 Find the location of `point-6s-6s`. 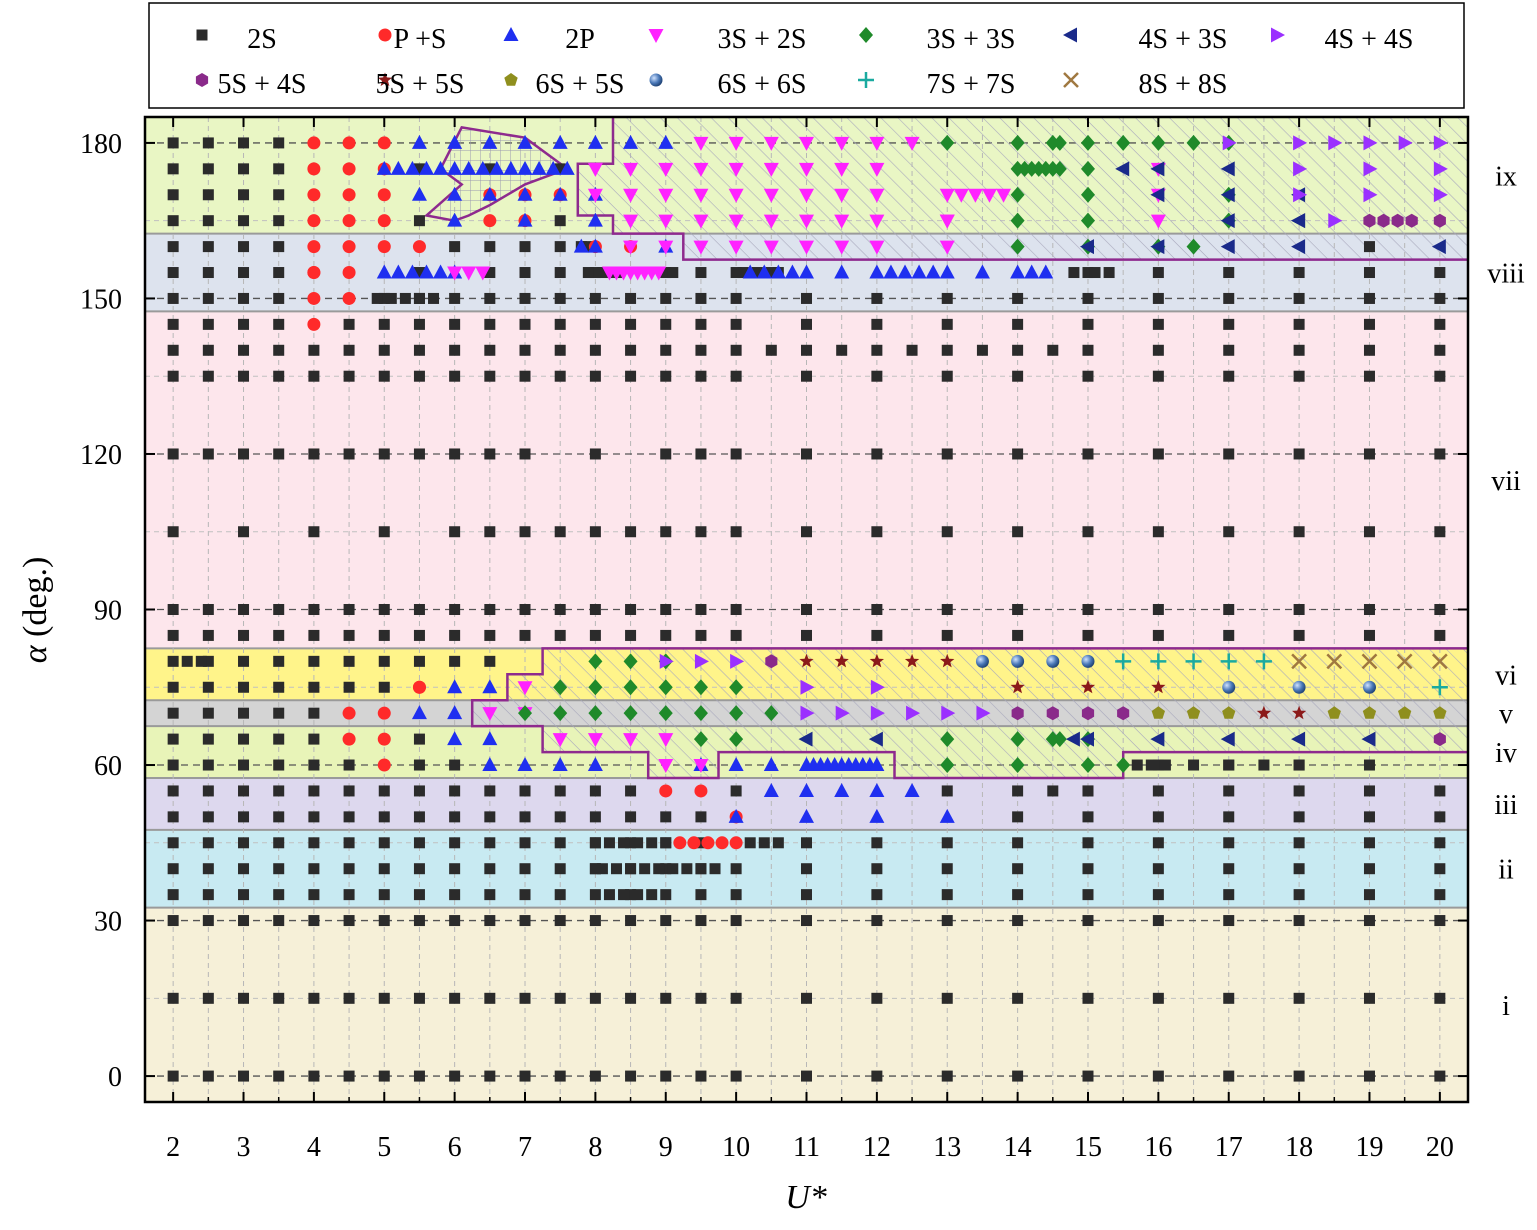

point-6s-6s is located at coordinates (1088, 661).